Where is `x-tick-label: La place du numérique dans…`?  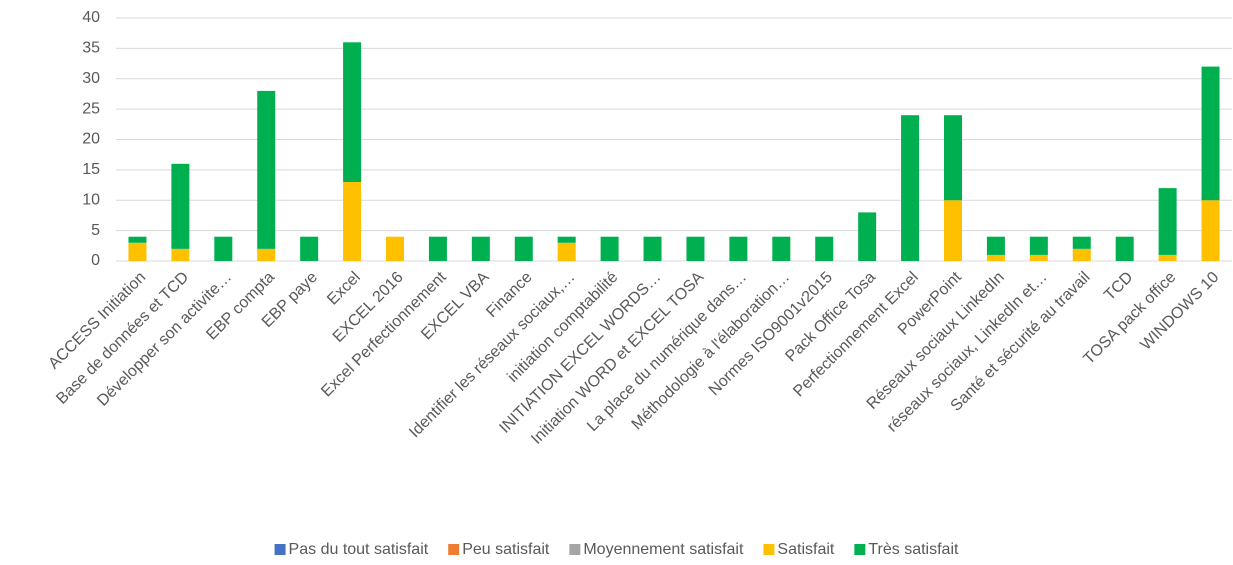
x-tick-label: La place du numérique dans… is located at coordinates (667, 352).